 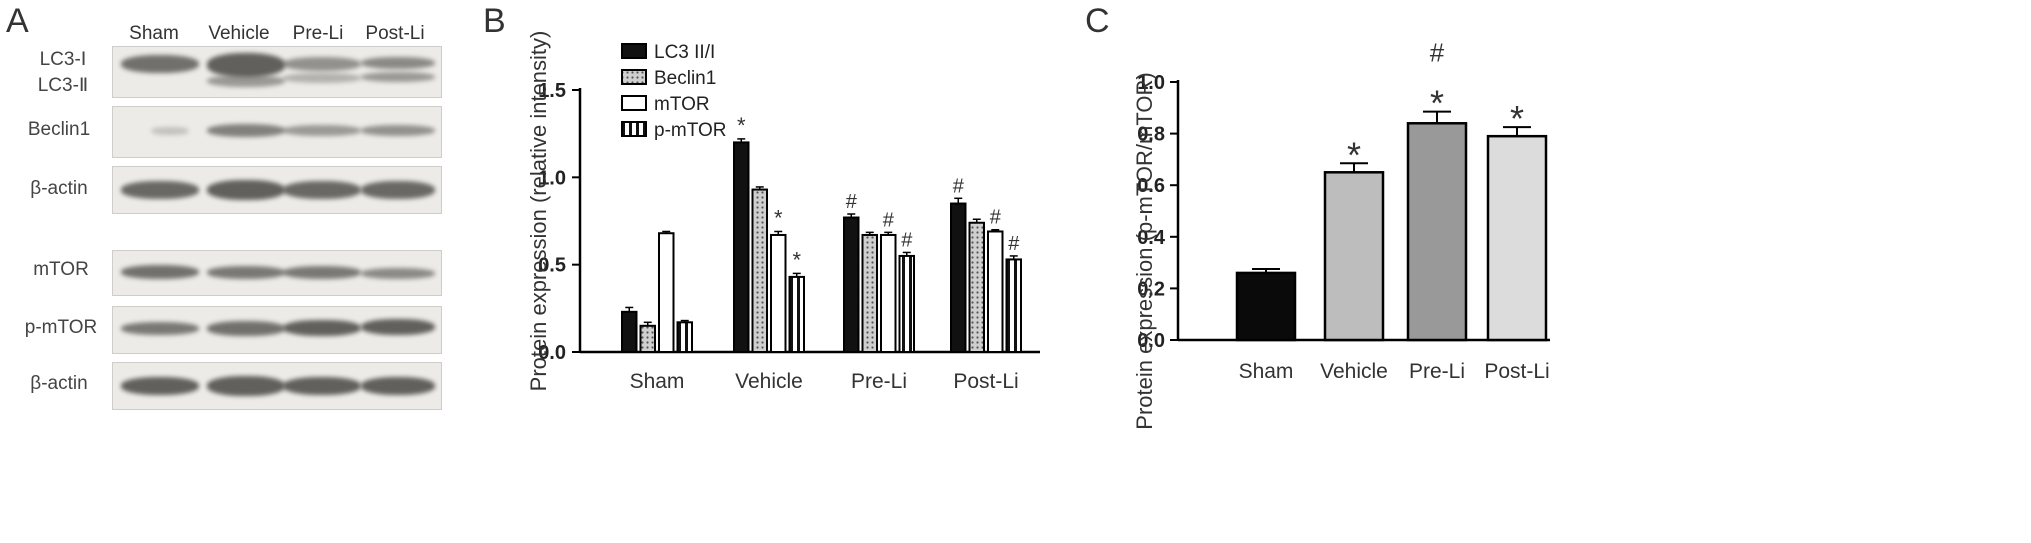 What do you see at coordinates (647, 338) in the screenshot?
I see `bar-beclin1-sham` at bounding box center [647, 338].